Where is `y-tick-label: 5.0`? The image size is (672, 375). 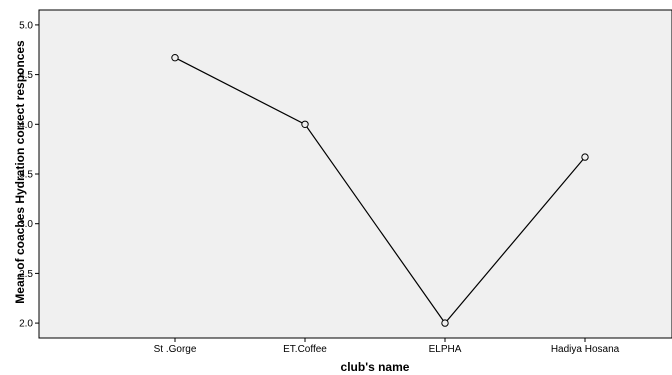
y-tick-label: 5.0 is located at coordinates (26, 25).